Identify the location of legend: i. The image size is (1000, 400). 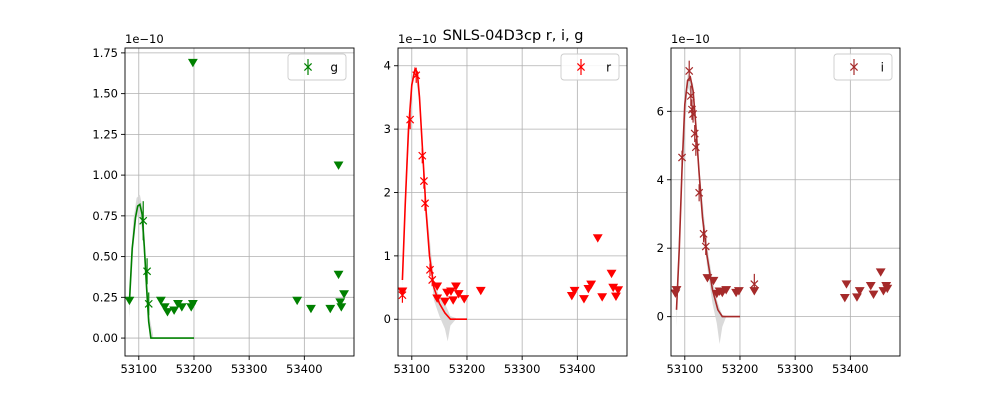
(863, 67).